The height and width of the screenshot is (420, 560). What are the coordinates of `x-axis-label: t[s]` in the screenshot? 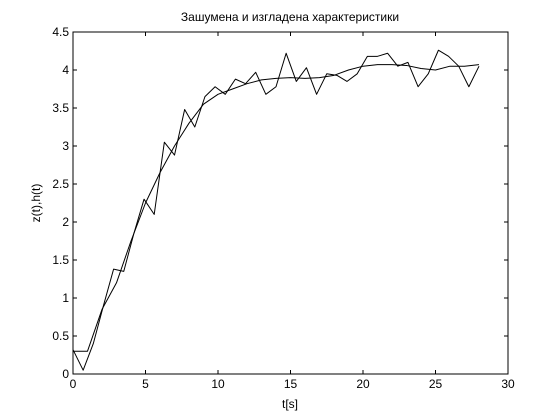 It's located at (290, 404).